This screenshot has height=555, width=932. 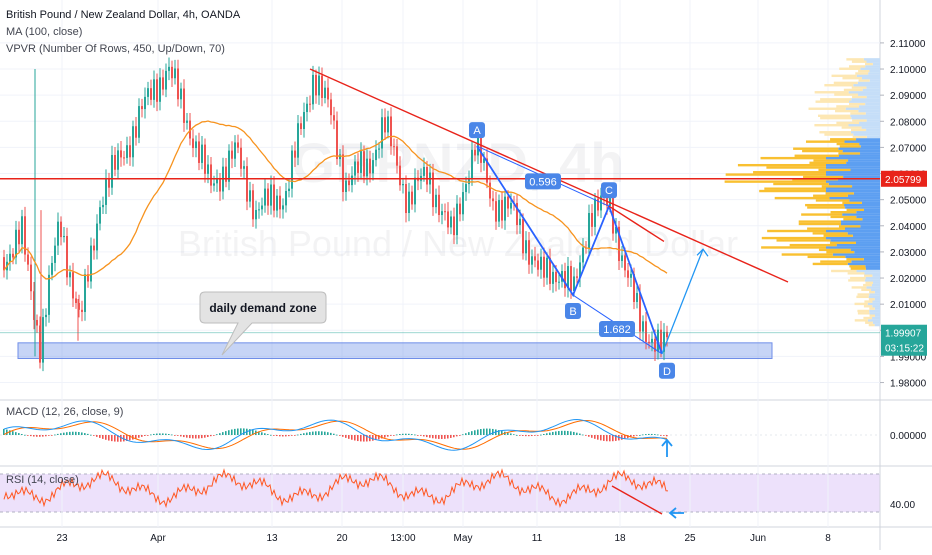 What do you see at coordinates (903, 180) in the screenshot?
I see `level-price-label: 2.05799` at bounding box center [903, 180].